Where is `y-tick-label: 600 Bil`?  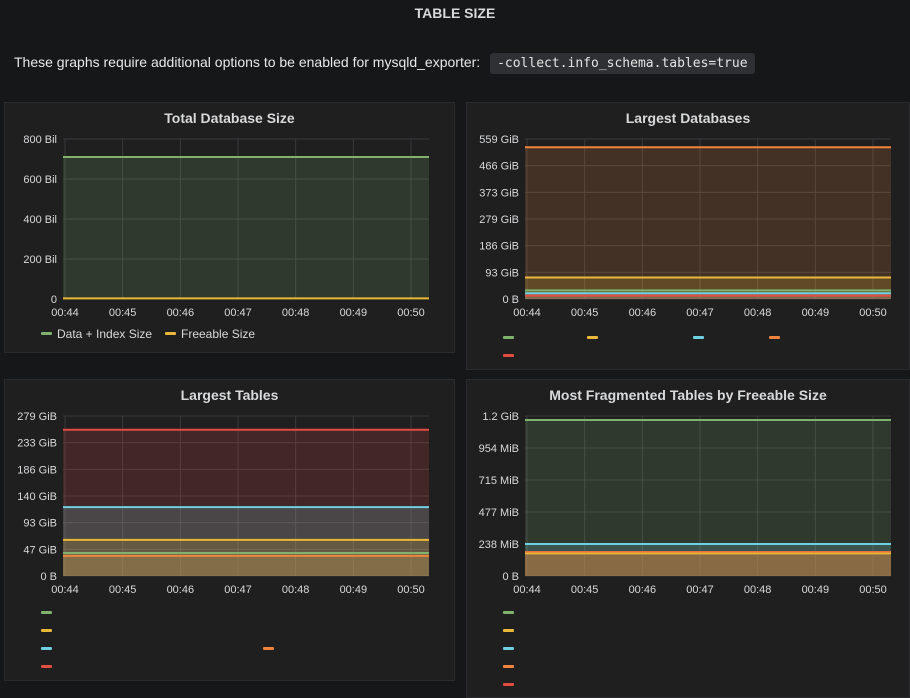
y-tick-label: 600 Bil is located at coordinates (40, 180).